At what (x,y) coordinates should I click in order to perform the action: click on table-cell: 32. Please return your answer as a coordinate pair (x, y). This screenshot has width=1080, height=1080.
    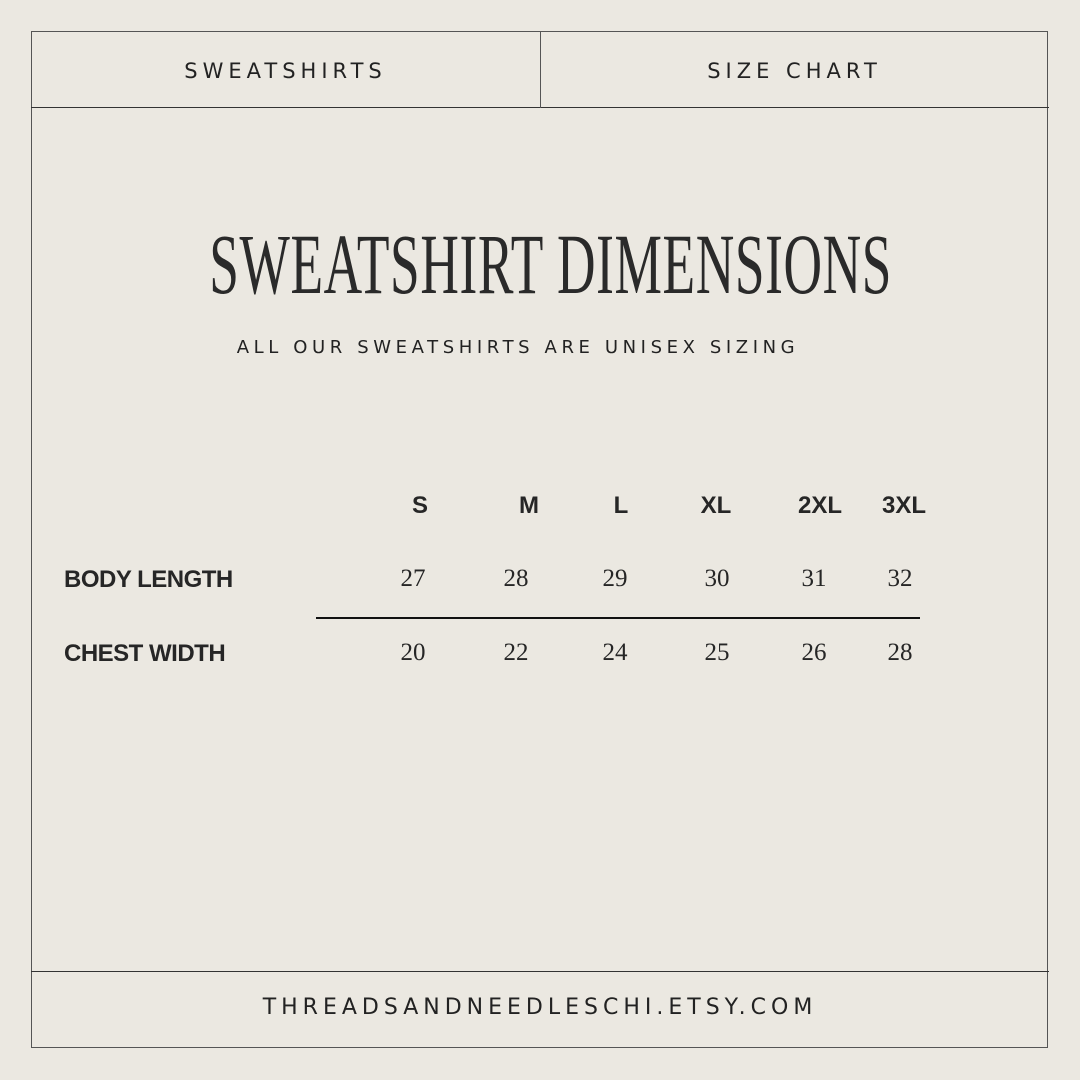
    Looking at the image, I should click on (900, 578).